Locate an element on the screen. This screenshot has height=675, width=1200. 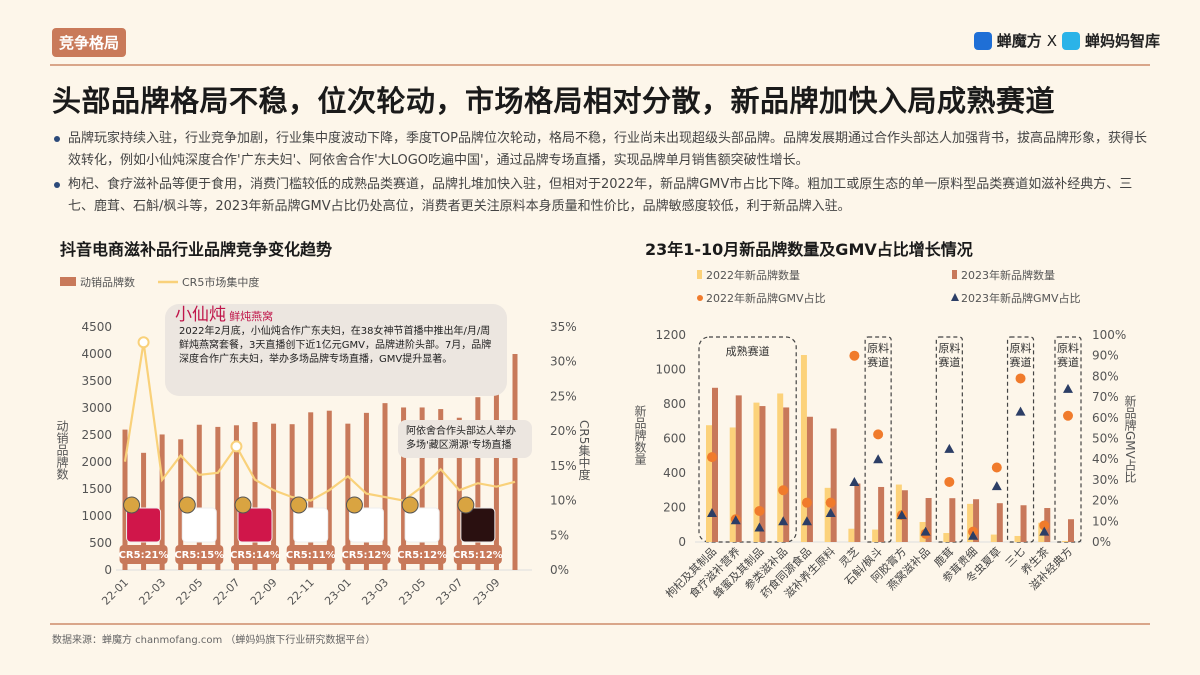
cr5-badge-label: CR5:11% is located at coordinates (311, 555).